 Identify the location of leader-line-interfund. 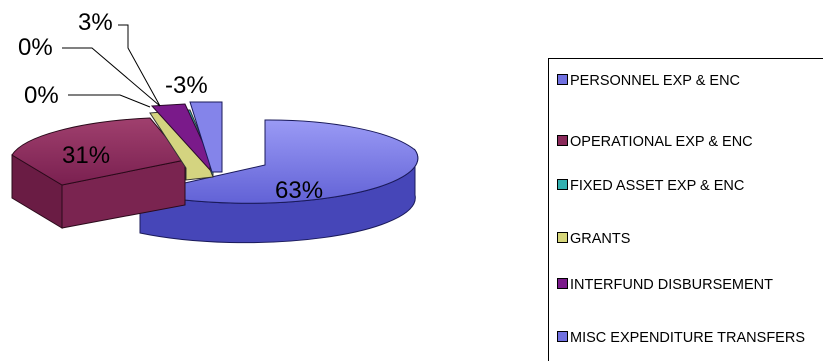
(139, 65).